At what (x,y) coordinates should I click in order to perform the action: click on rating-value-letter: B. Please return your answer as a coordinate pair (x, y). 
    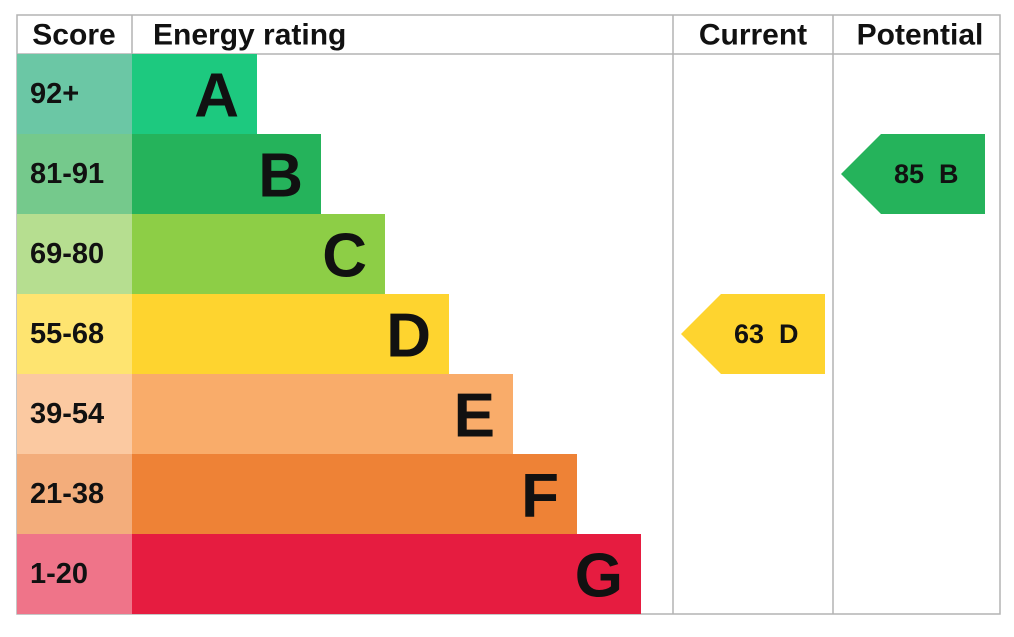
    Looking at the image, I should click on (949, 174).